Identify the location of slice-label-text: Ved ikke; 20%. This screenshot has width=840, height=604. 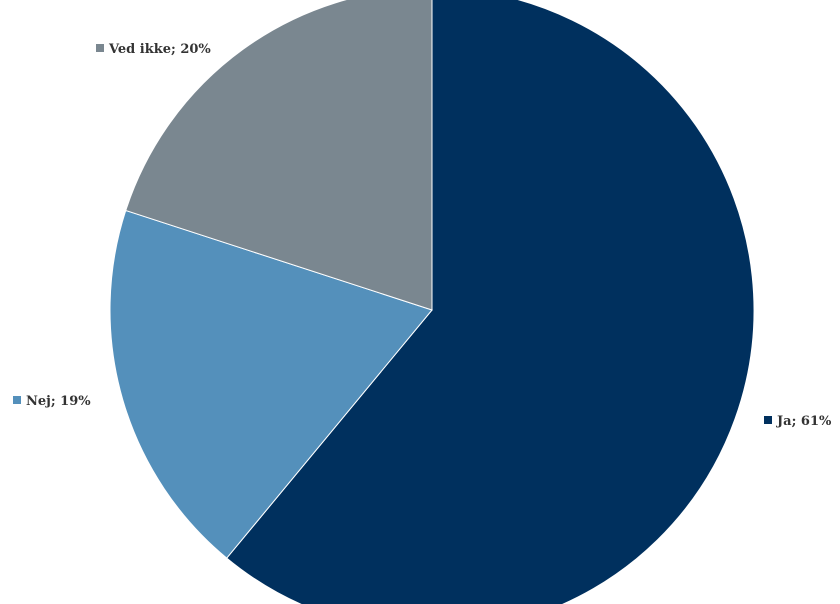
(159, 49).